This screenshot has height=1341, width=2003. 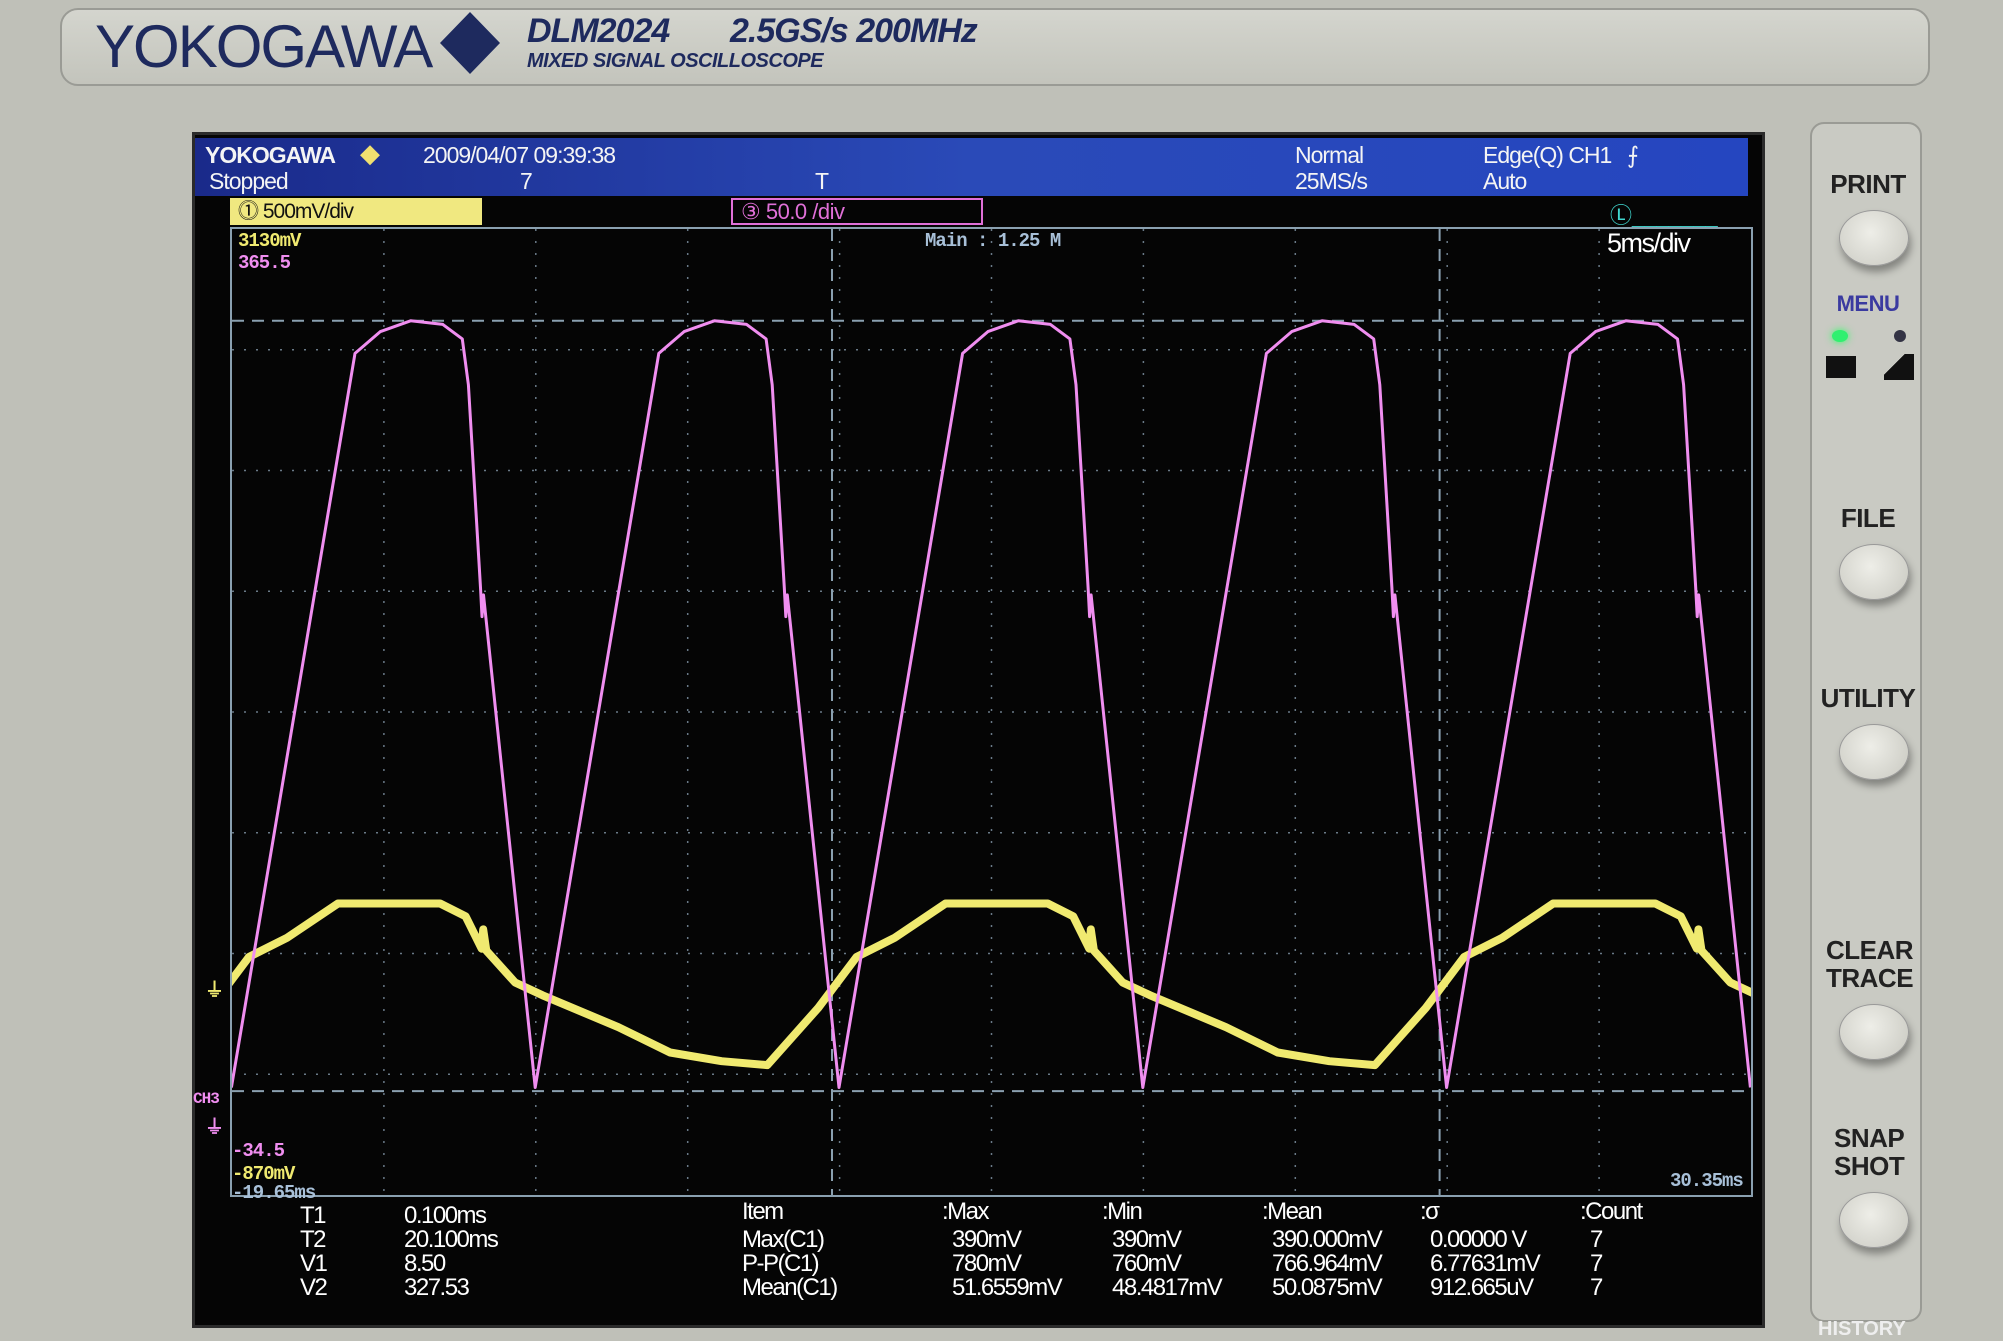 What do you see at coordinates (854, 31) in the screenshot?
I see `model-spec: 2.5GS/s 200MHz` at bounding box center [854, 31].